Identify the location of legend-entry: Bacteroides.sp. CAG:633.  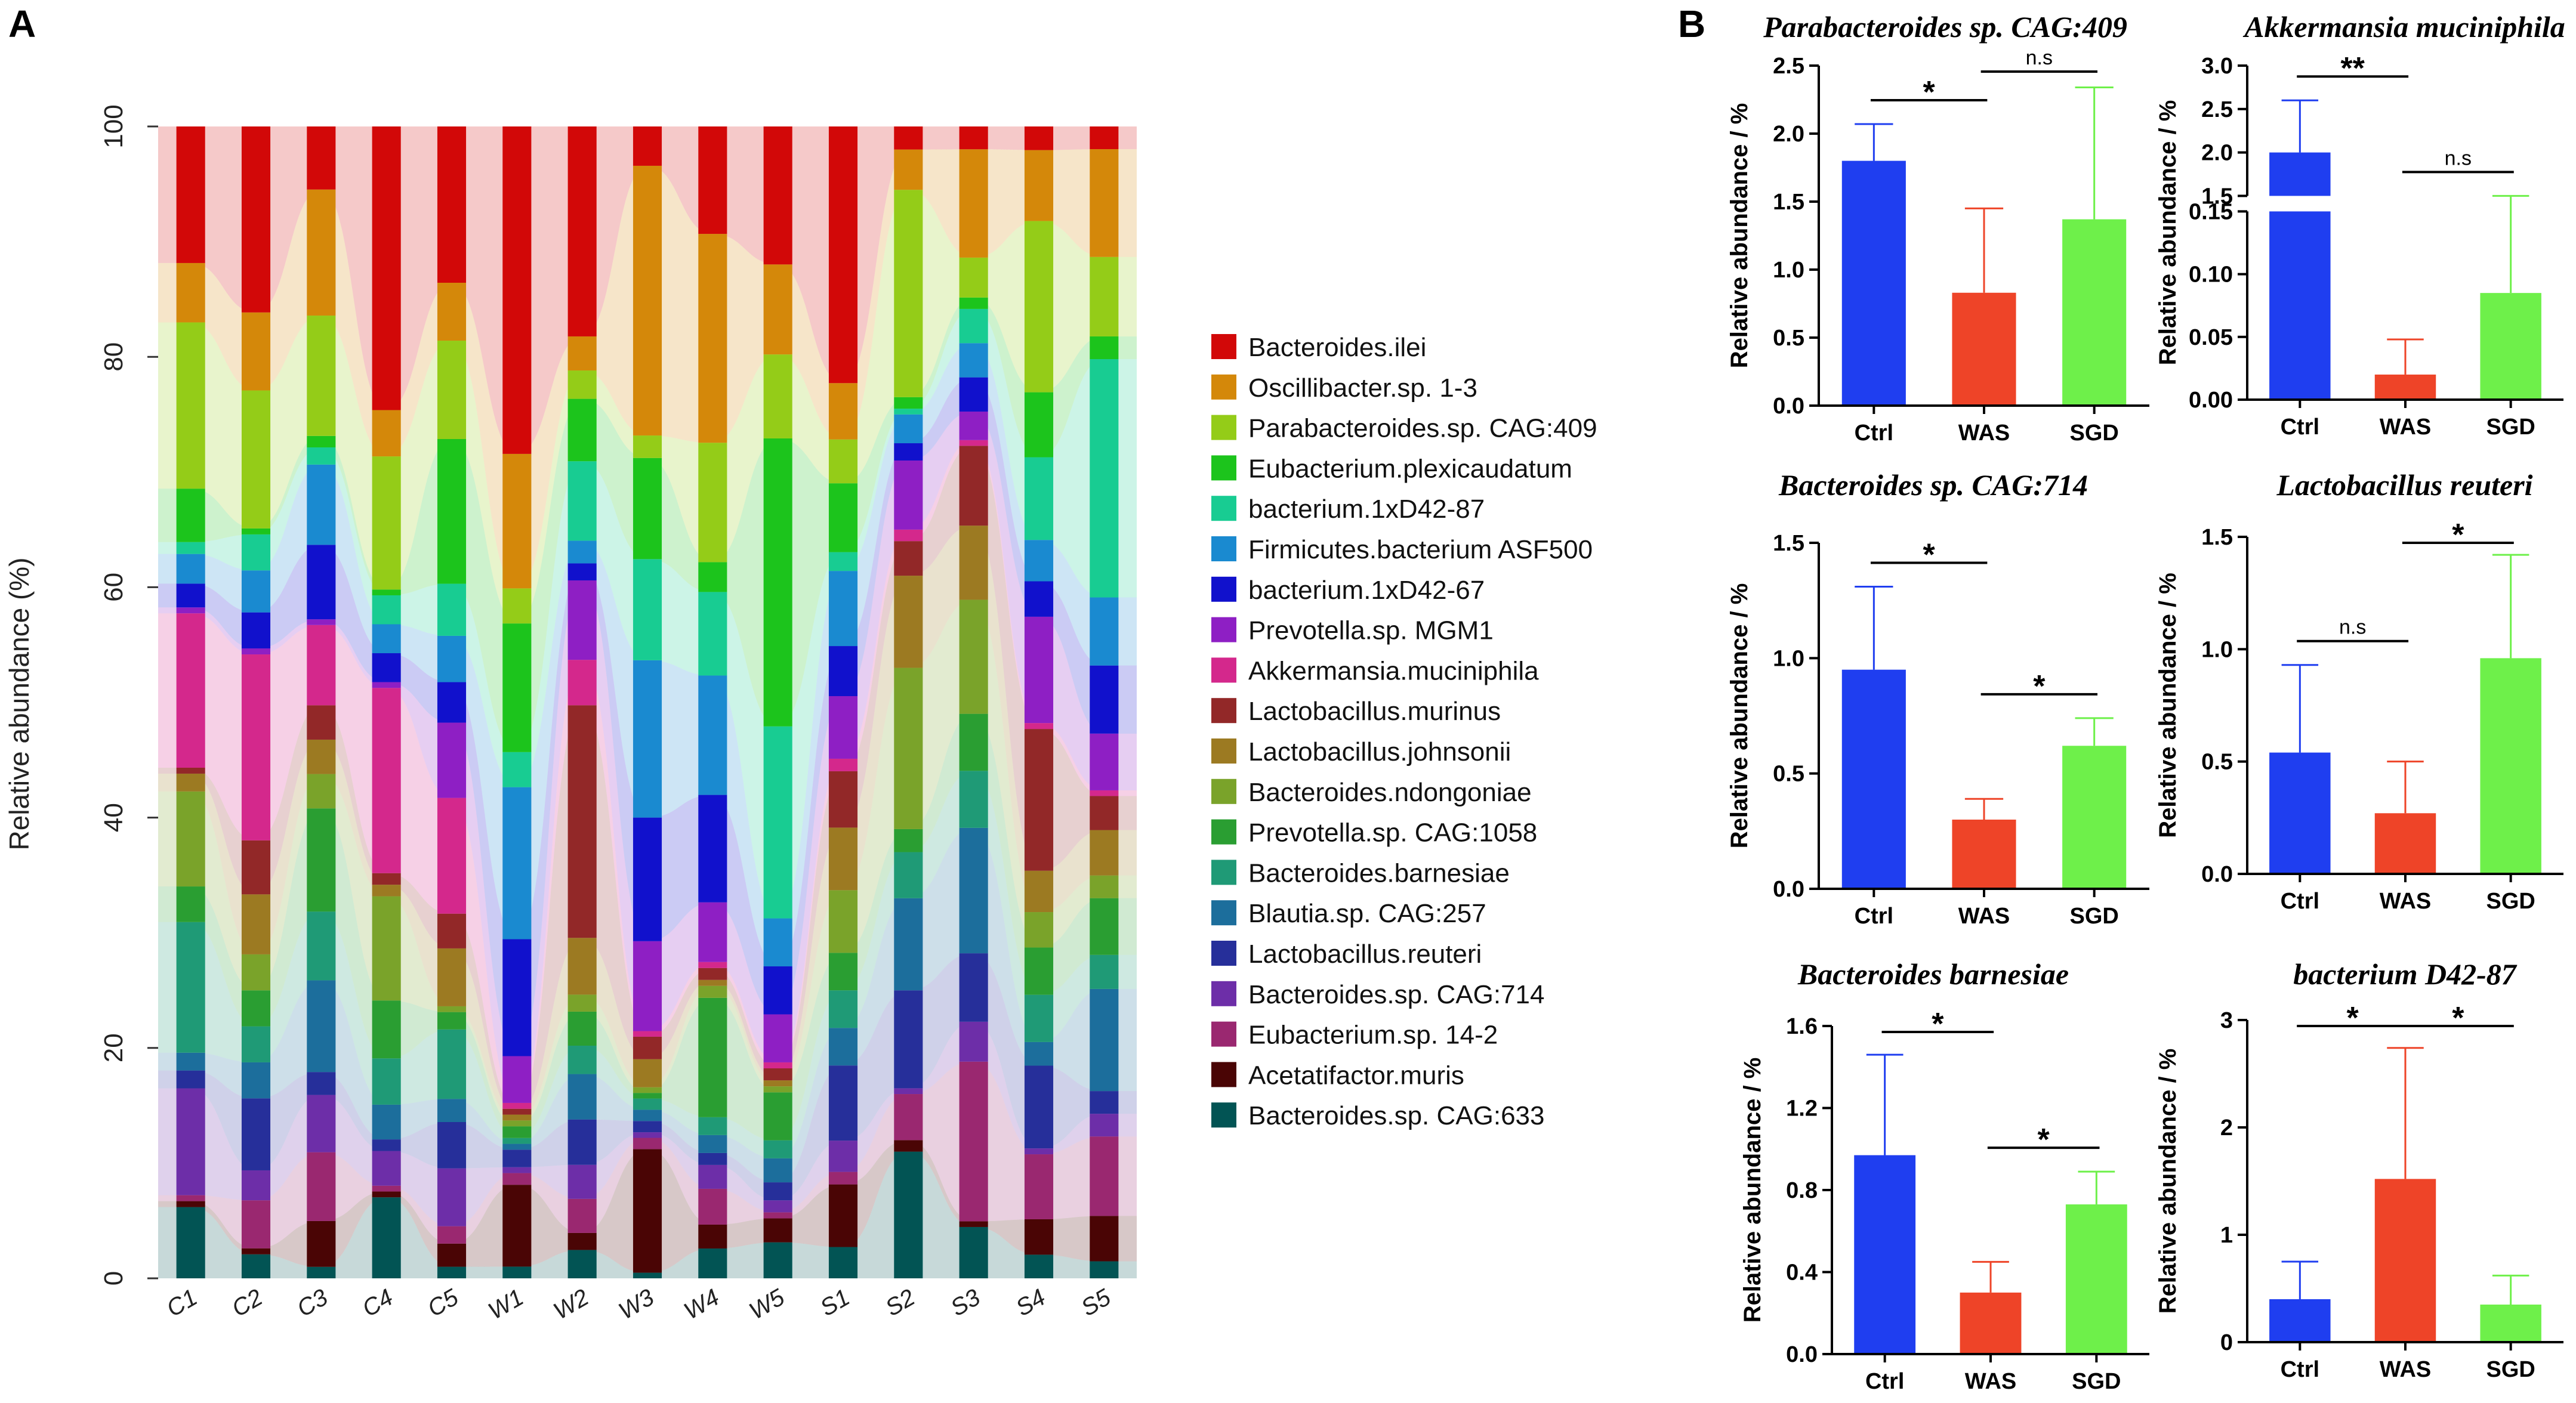
(1396, 1115).